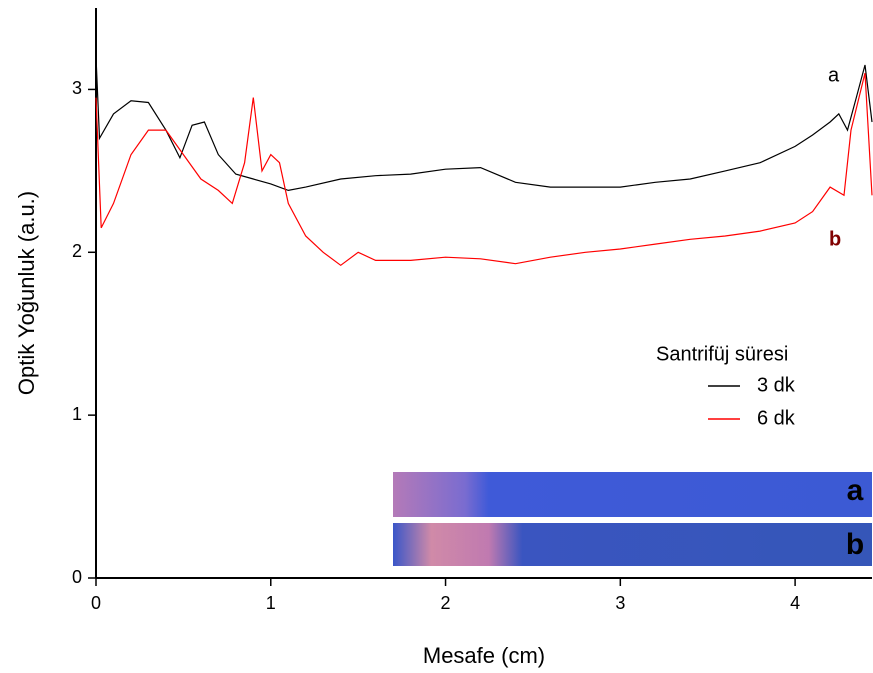  Describe the element at coordinates (96, 603) in the screenshot. I see `x-tick-label: 0` at that location.